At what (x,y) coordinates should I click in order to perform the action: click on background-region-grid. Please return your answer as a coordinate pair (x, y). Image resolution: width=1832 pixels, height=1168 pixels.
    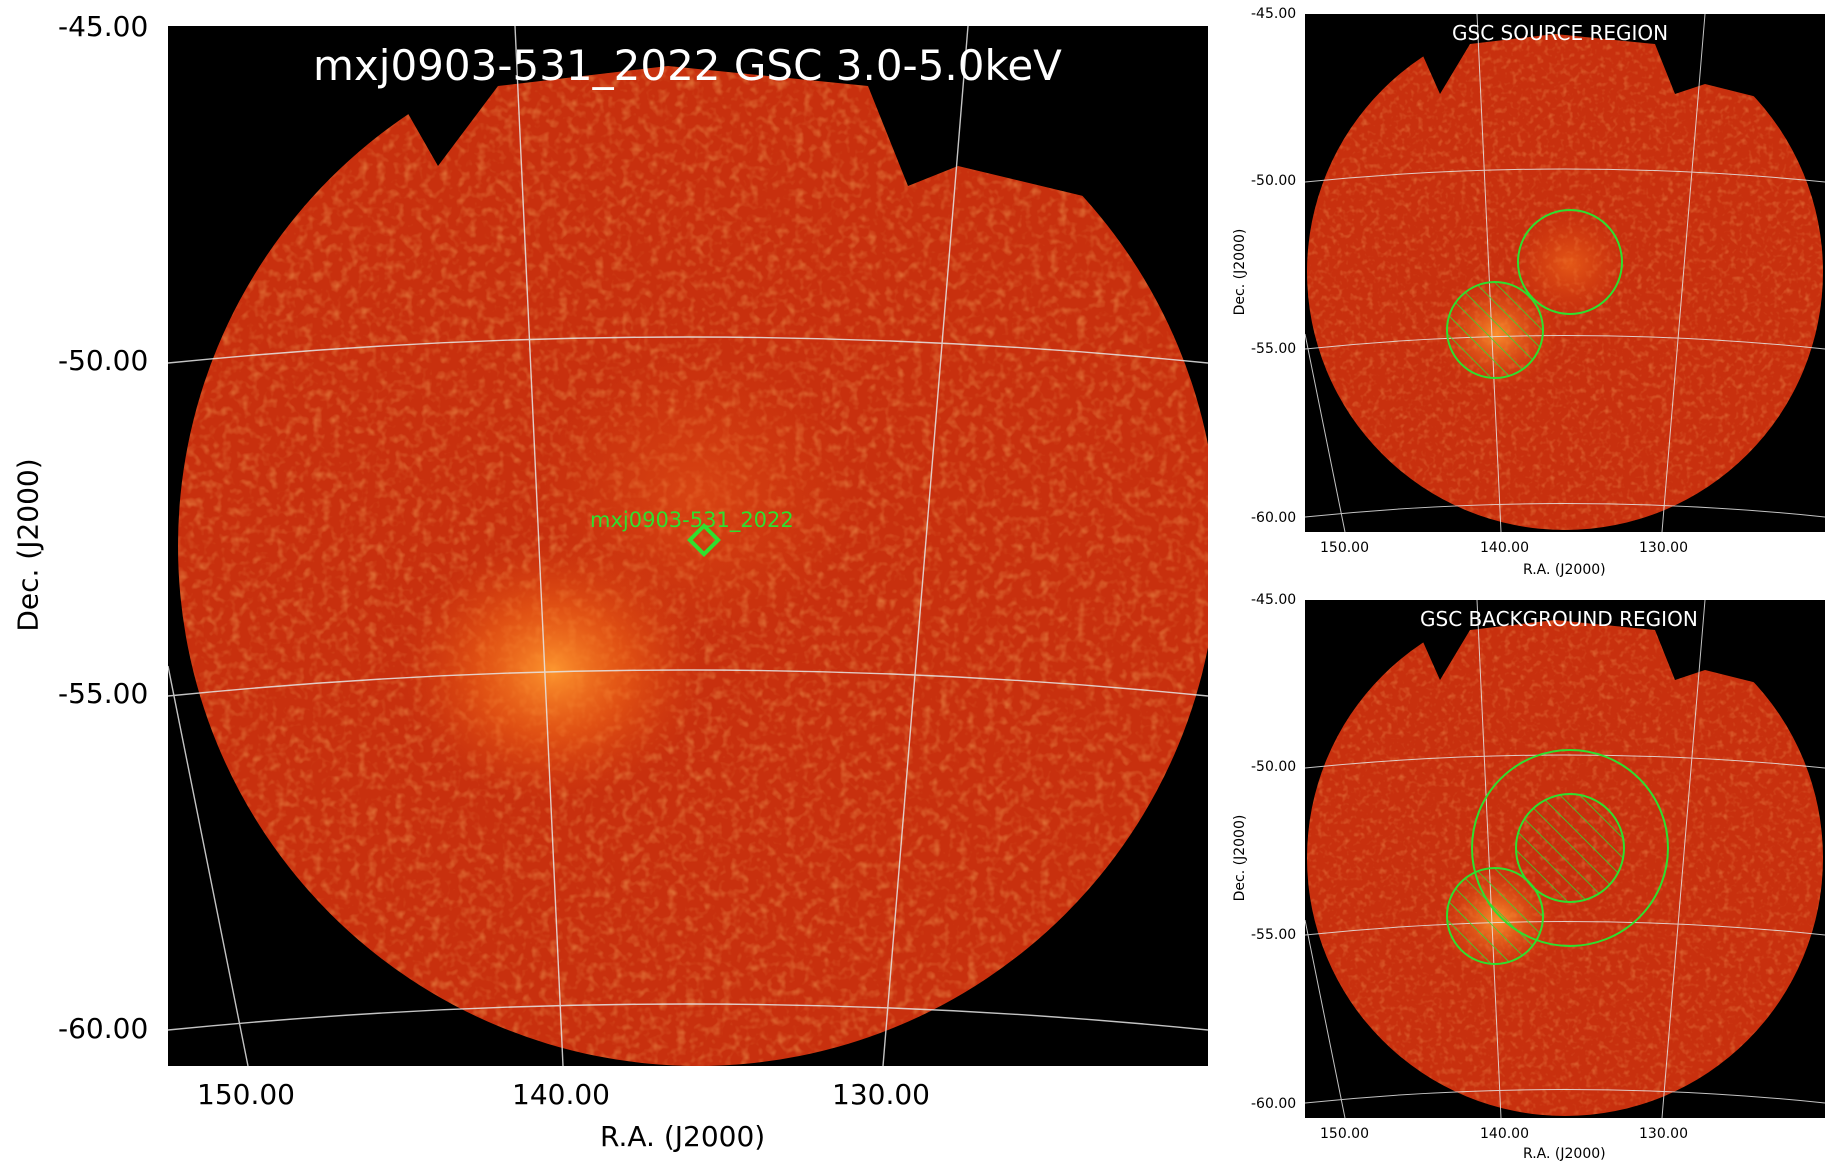
    Looking at the image, I should click on (1565, 859).